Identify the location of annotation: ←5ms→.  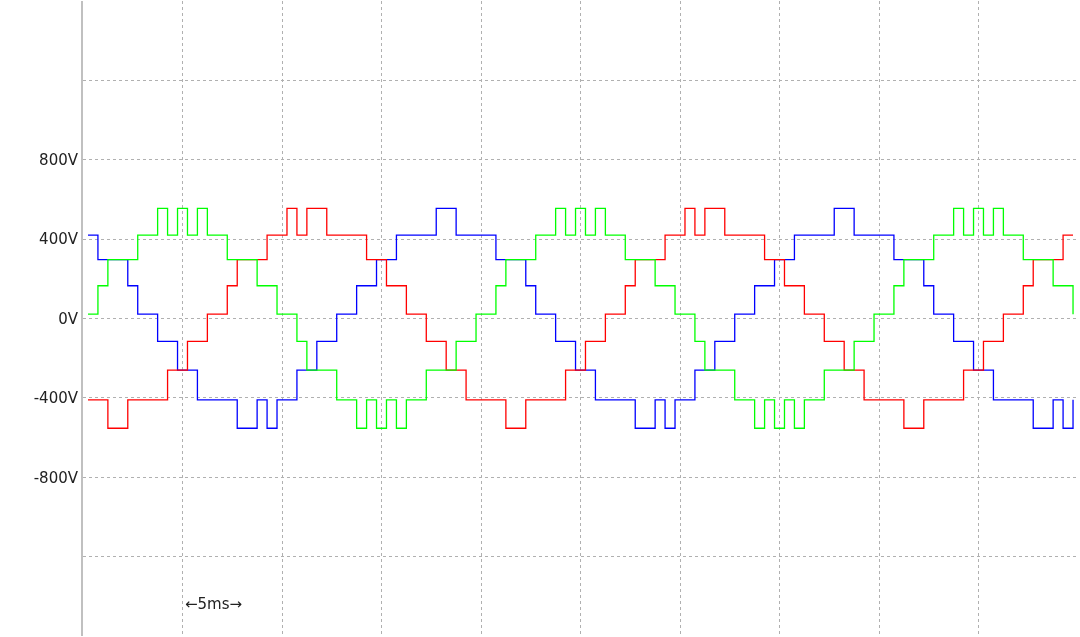
(214, 604).